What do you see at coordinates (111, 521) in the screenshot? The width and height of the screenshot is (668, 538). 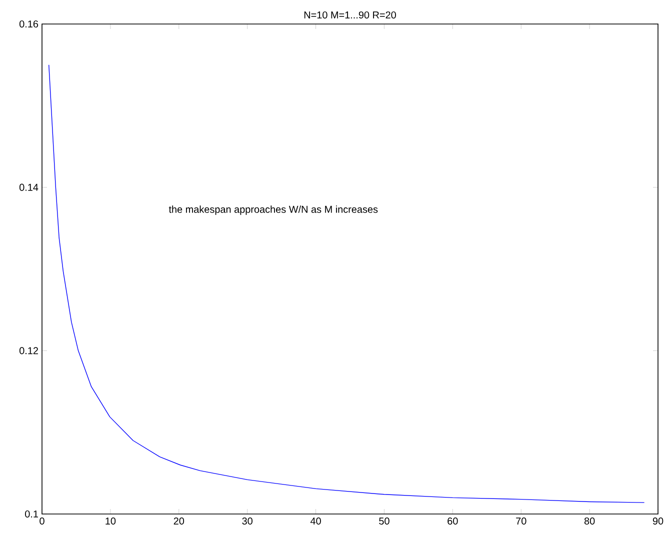 I see `x-tick-label: 10` at bounding box center [111, 521].